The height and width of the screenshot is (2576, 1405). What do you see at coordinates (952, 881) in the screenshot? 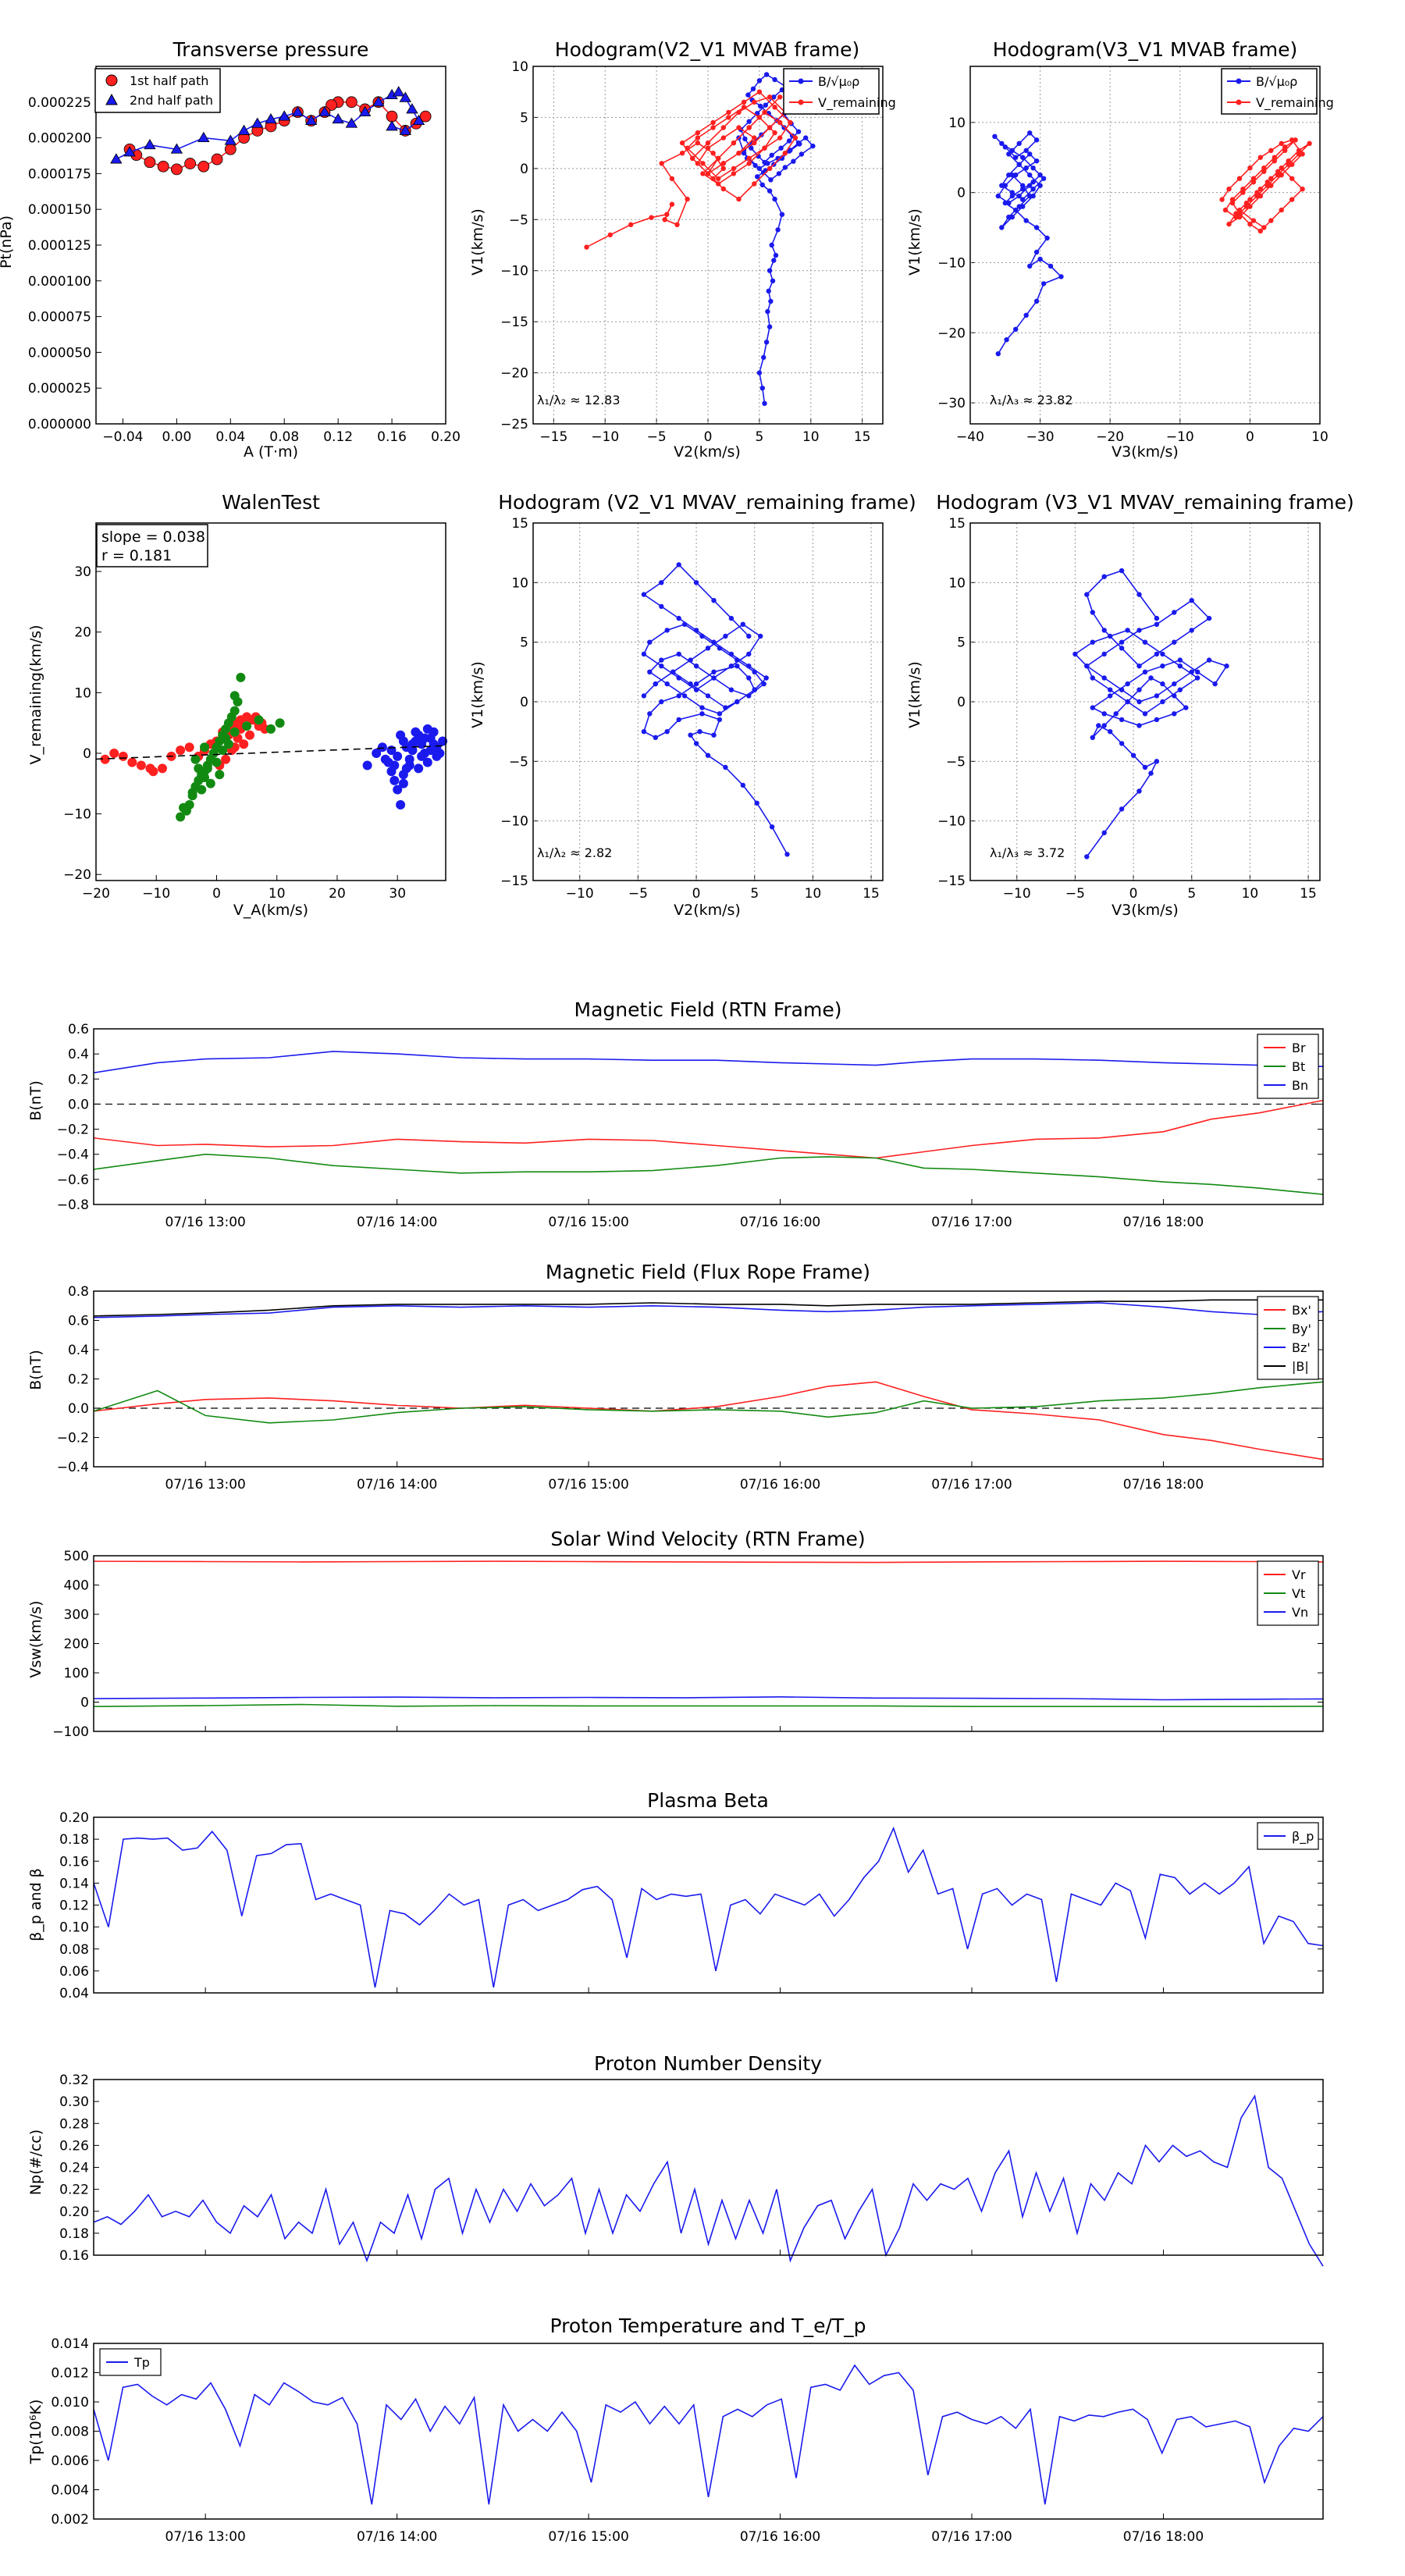
I see `hodo4-ytick-label: −15` at bounding box center [952, 881].